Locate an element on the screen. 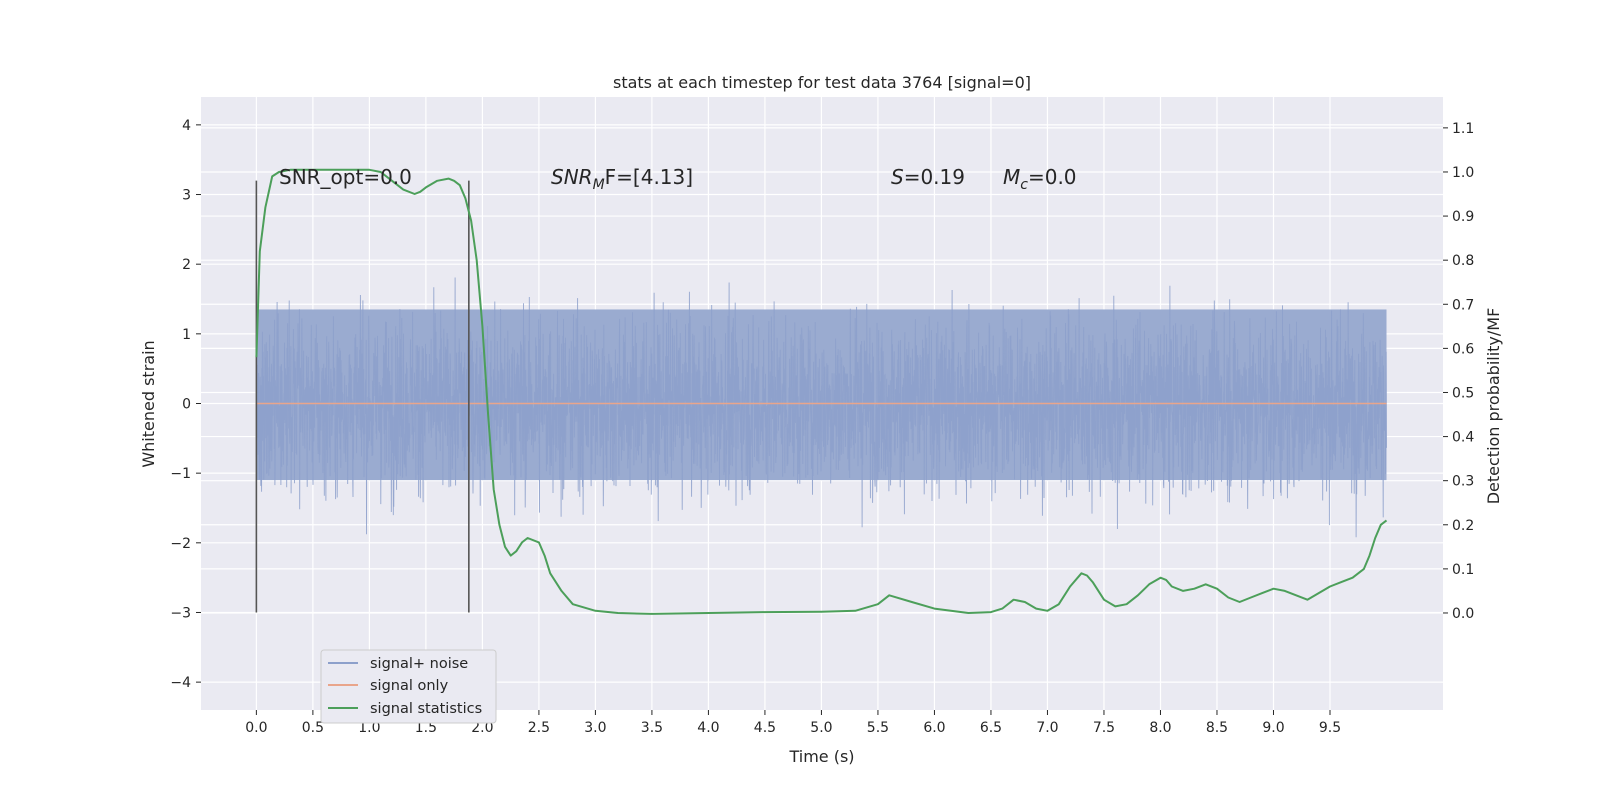  x-tick-label: 1.5 is located at coordinates (426, 728).